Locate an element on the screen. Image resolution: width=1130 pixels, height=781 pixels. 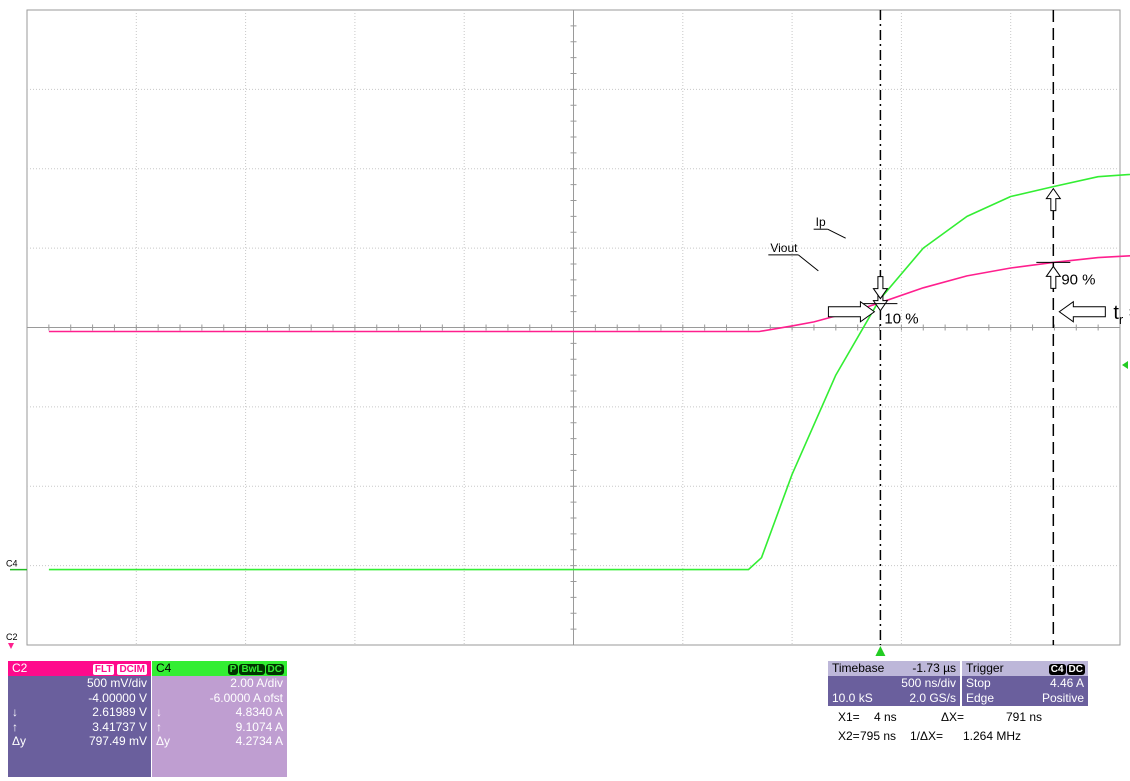
label-rise-time: tr = 791 ns is located at coordinates (1121, 314).